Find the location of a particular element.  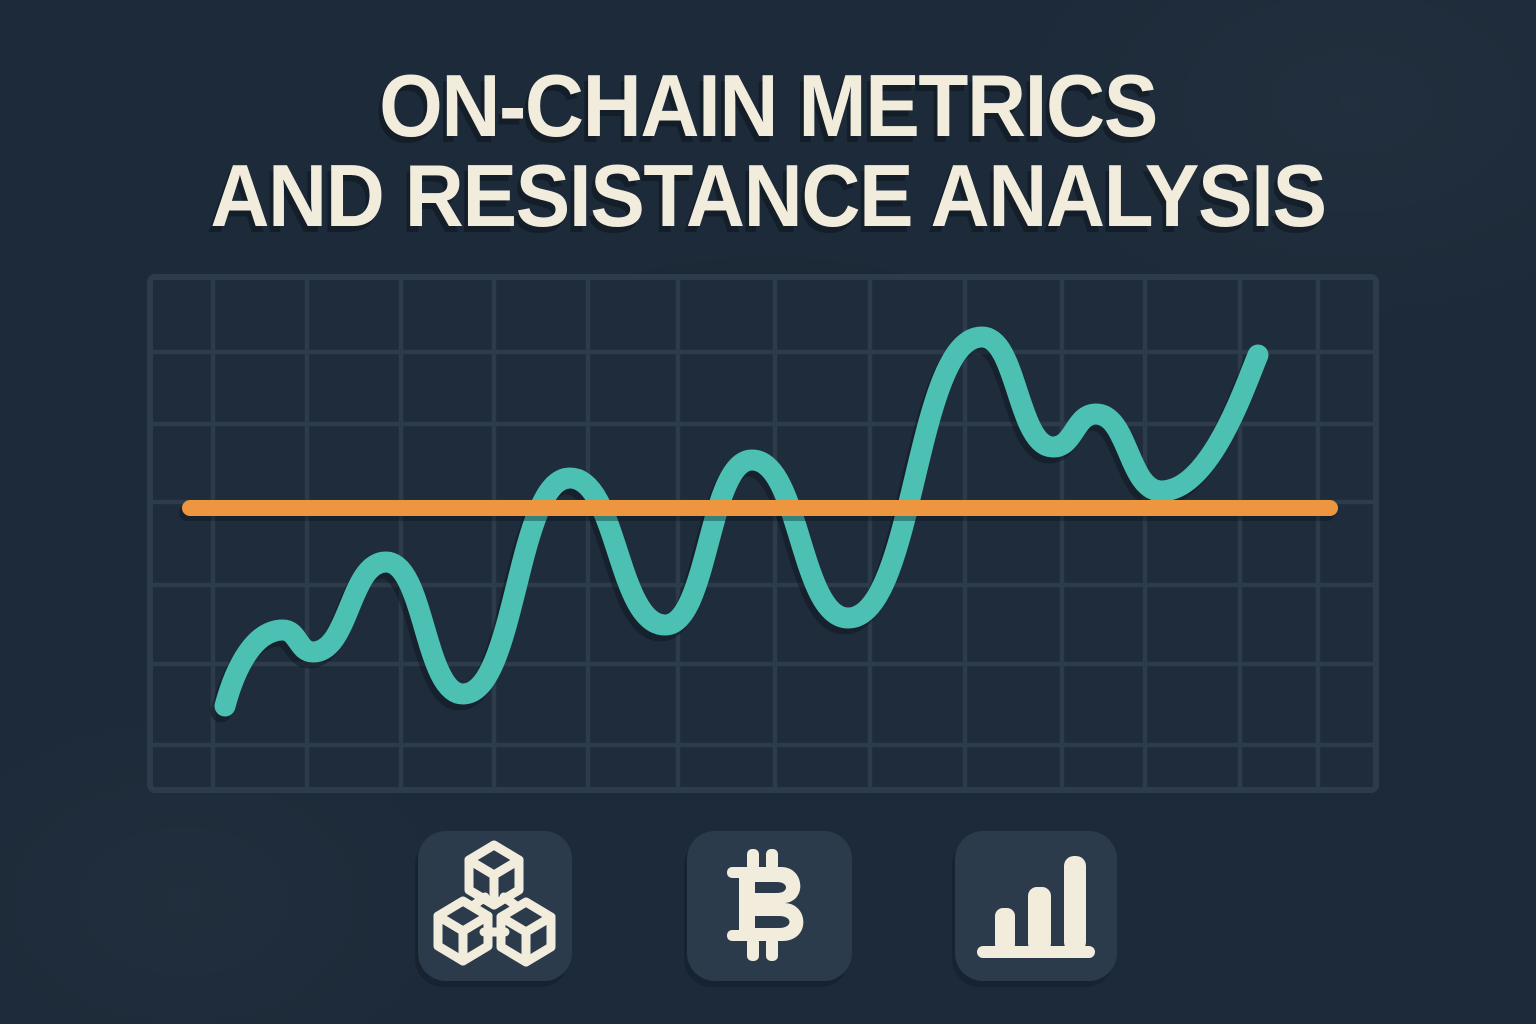

bitcoin-tile is located at coordinates (769, 906).